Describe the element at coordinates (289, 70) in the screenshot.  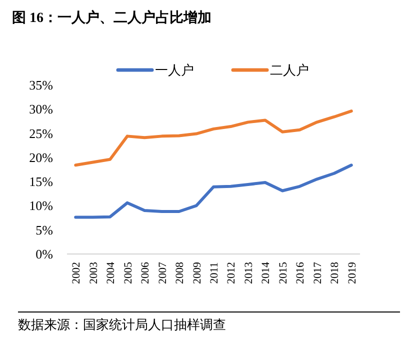
I see `legend-label: 二人户` at that location.